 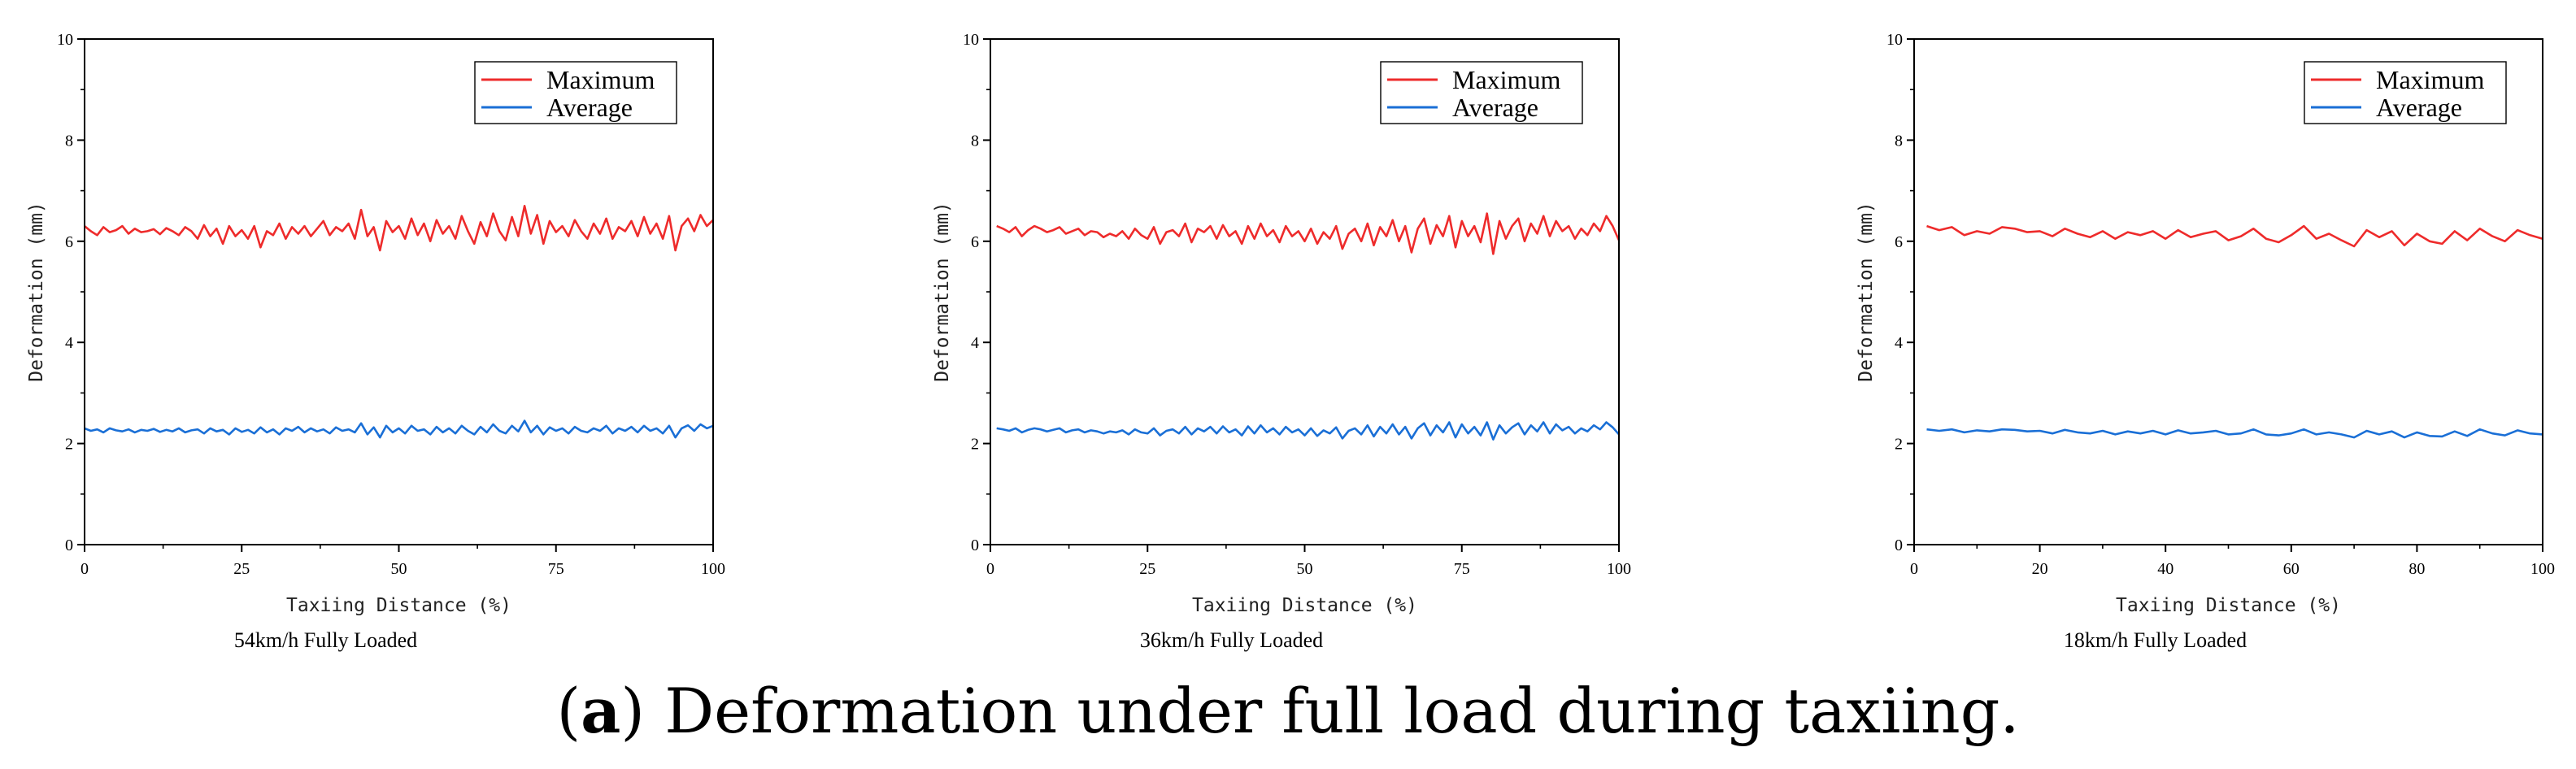 What do you see at coordinates (326, 640) in the screenshot?
I see `chart-subtitle: 54km/h Fully Loaded` at bounding box center [326, 640].